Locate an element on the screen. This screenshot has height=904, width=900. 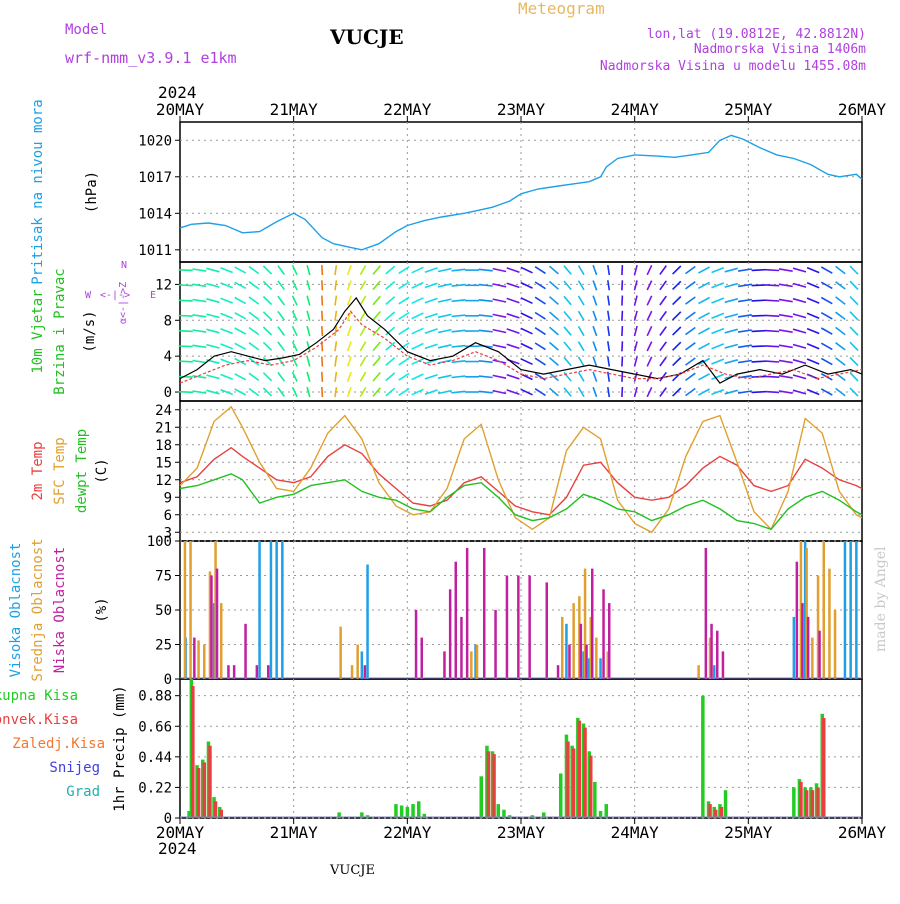
model-label: Model is located at coordinates (86, 30).